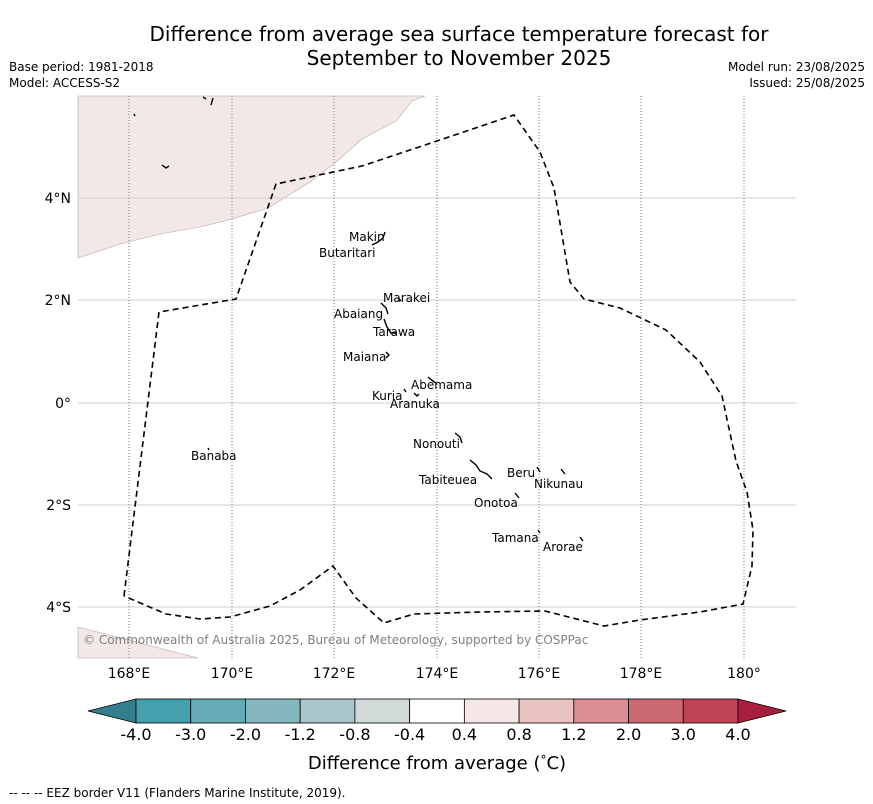 The image size is (873, 804). I want to click on island-abemama-shape, so click(432, 380).